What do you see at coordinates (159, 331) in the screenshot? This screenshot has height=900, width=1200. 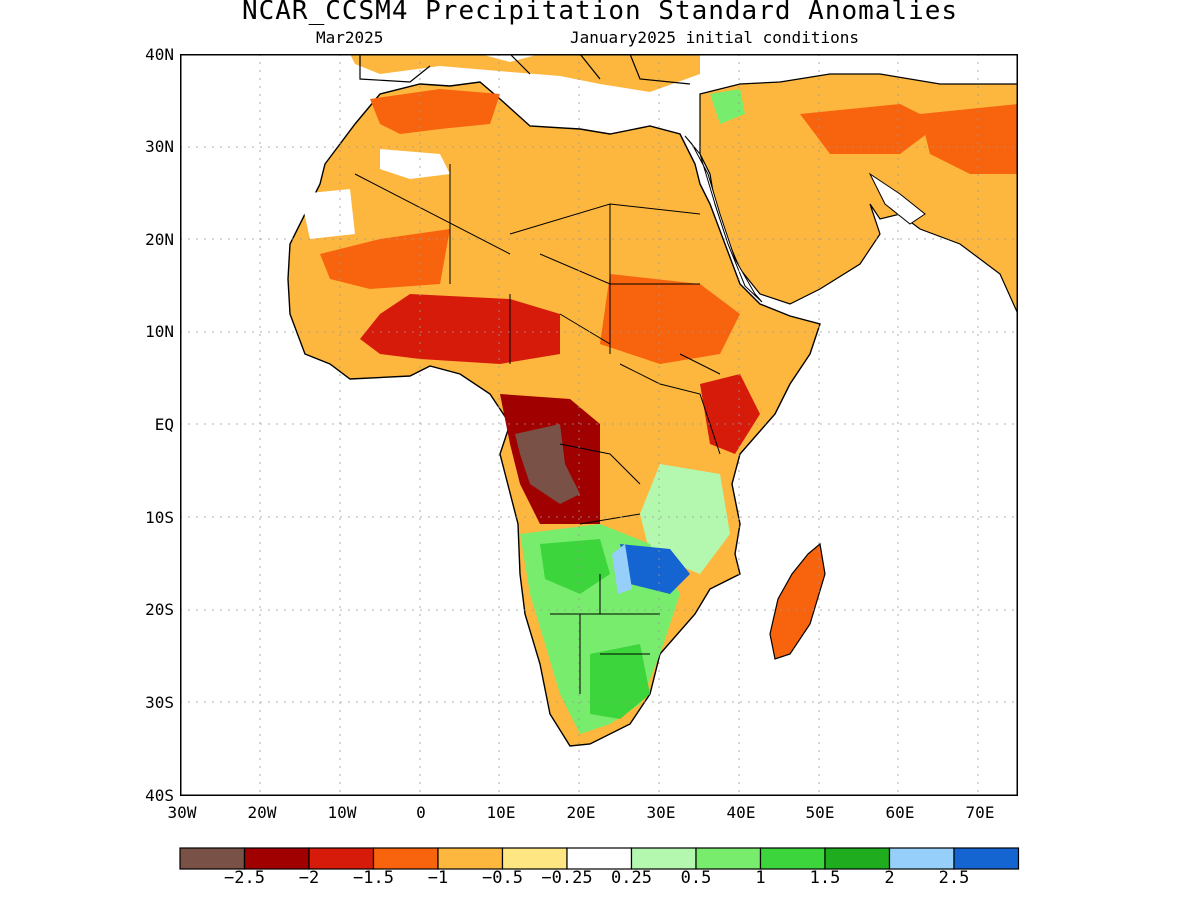 I see `lat-label: 10N` at bounding box center [159, 331].